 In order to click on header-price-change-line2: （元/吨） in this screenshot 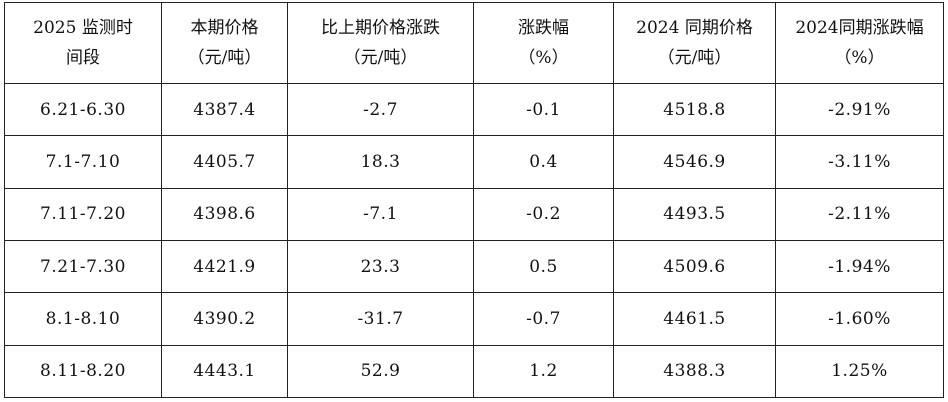, I will do `click(380, 58)`.